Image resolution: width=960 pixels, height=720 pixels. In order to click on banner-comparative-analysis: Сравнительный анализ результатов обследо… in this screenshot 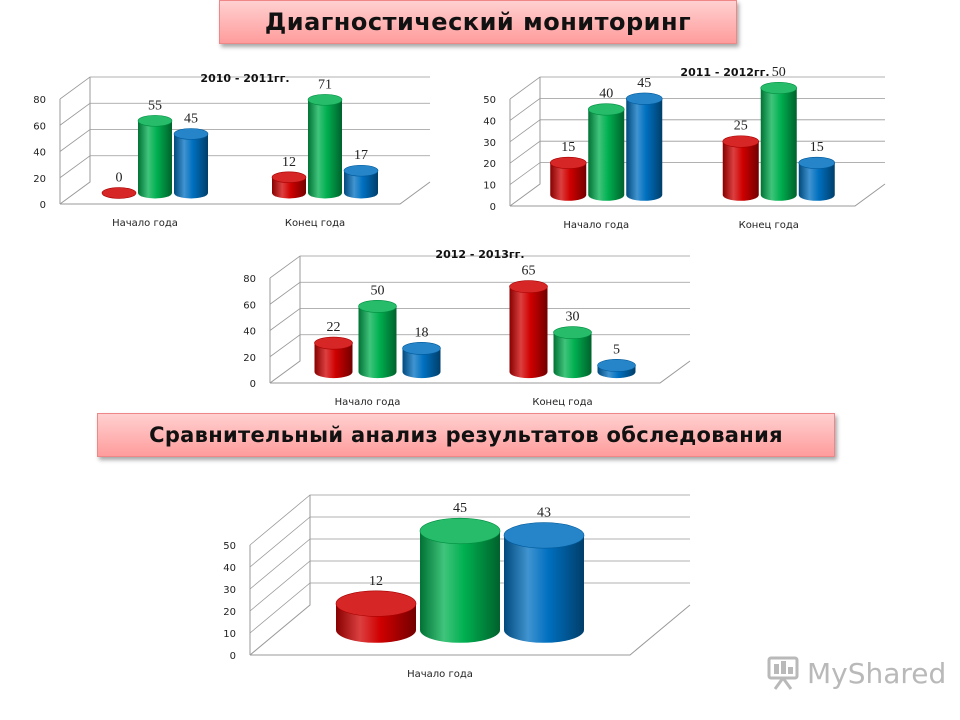, I will do `click(466, 435)`.